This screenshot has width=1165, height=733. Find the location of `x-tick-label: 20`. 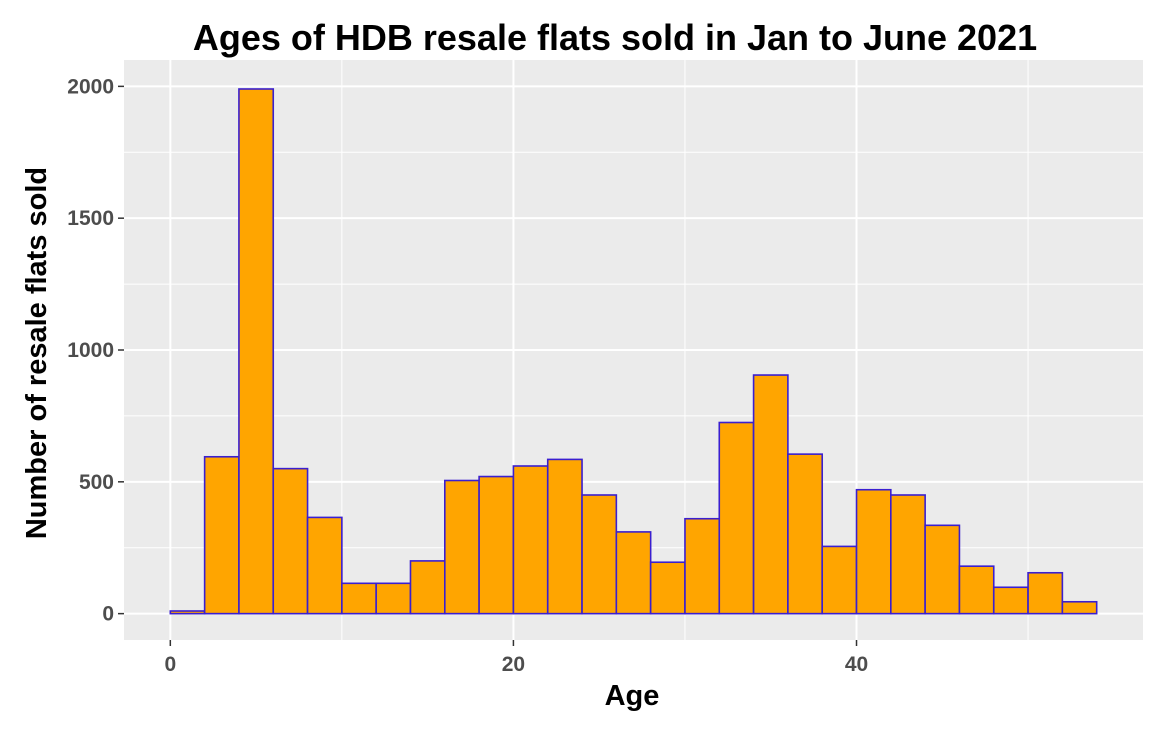

x-tick-label: 20 is located at coordinates (513, 664).